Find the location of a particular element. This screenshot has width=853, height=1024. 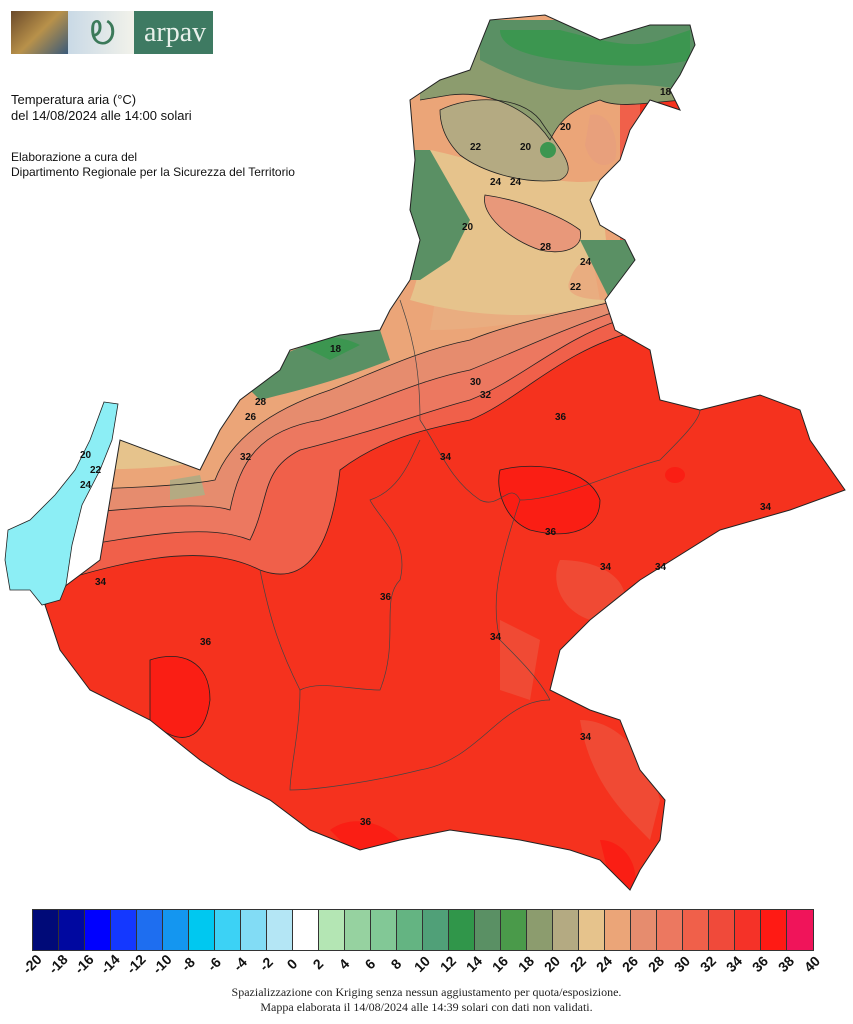

legend-tick-label: 30 is located at coordinates (682, 964).